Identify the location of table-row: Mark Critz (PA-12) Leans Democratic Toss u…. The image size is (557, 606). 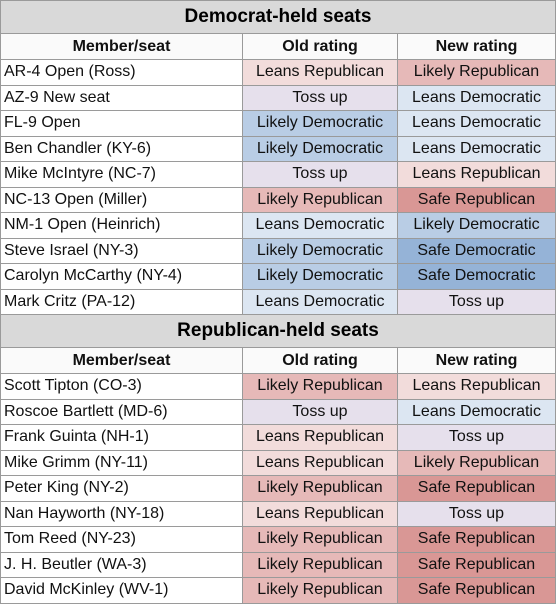
(278, 302).